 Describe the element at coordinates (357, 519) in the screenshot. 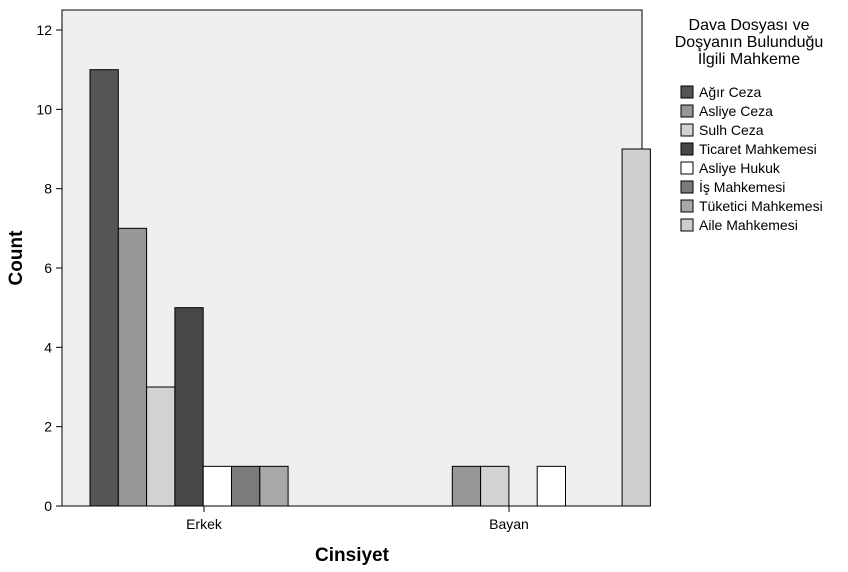

I see `x-axis: Erkek Bayan` at that location.